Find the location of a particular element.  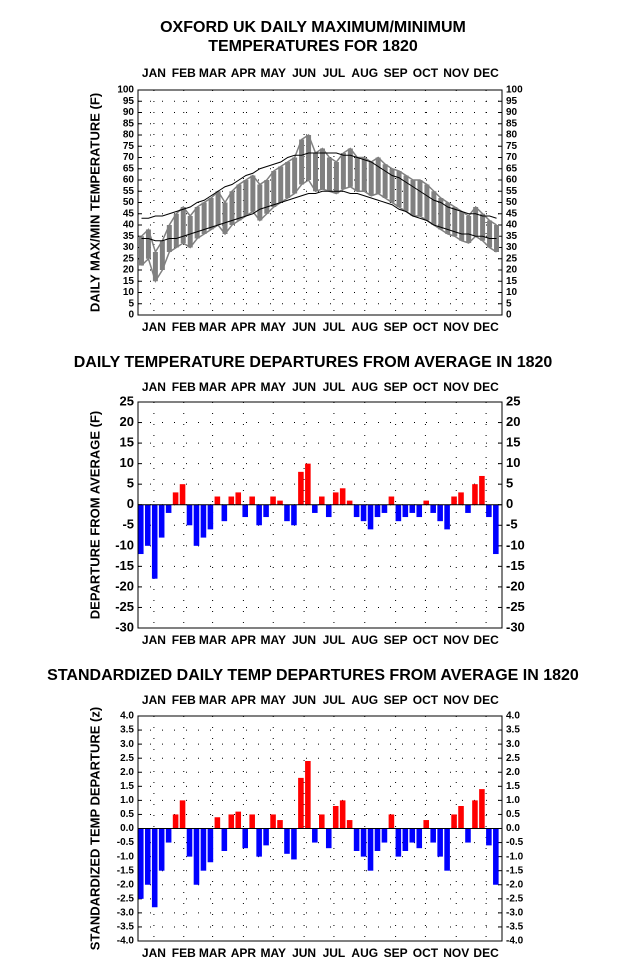

y-tick-label-right: -5 is located at coordinates (512, 524).